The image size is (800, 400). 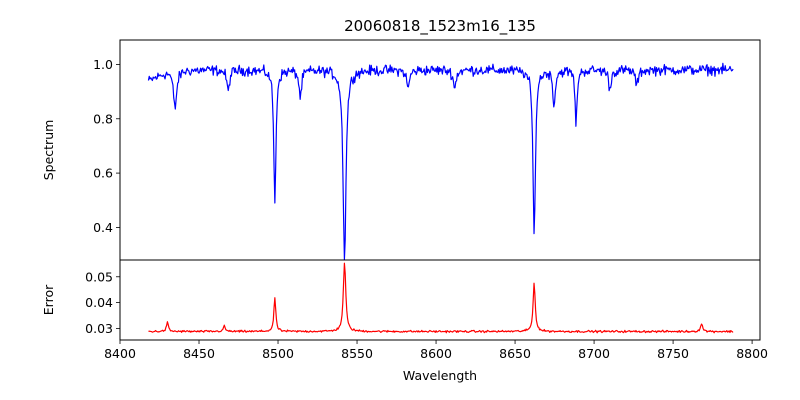 I want to click on x-axis-label: Wavelength, so click(x=440, y=375).